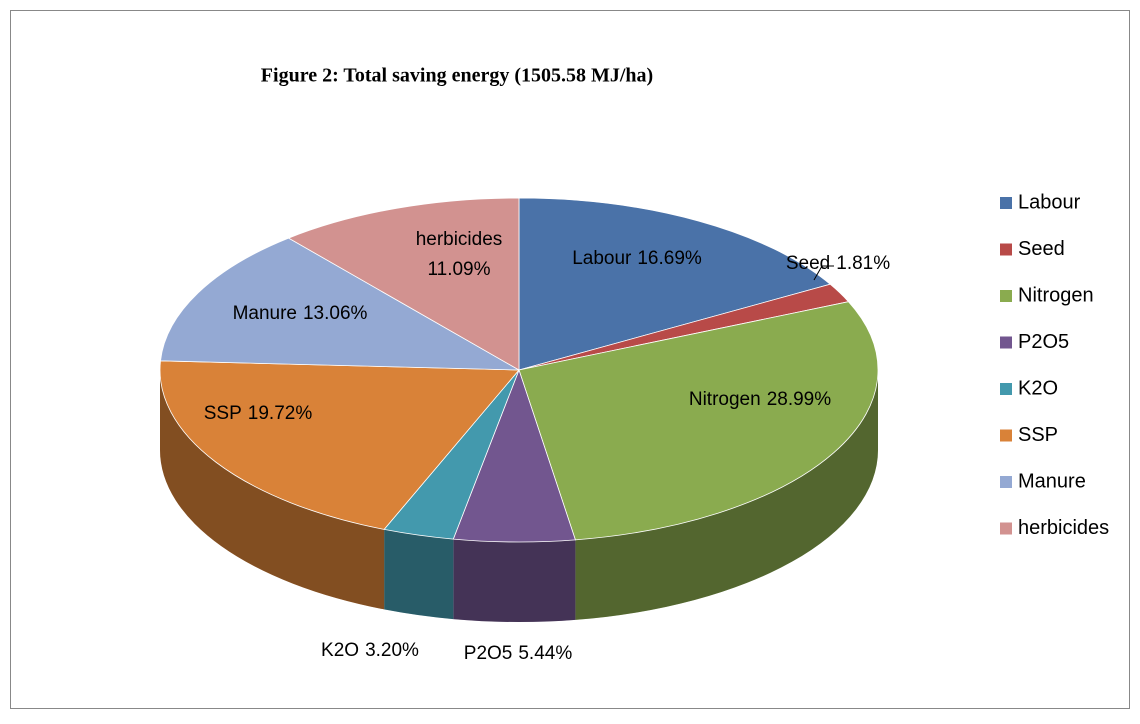 The image size is (1140, 724). I want to click on data-label: P2O5 5.44%, so click(518, 653).